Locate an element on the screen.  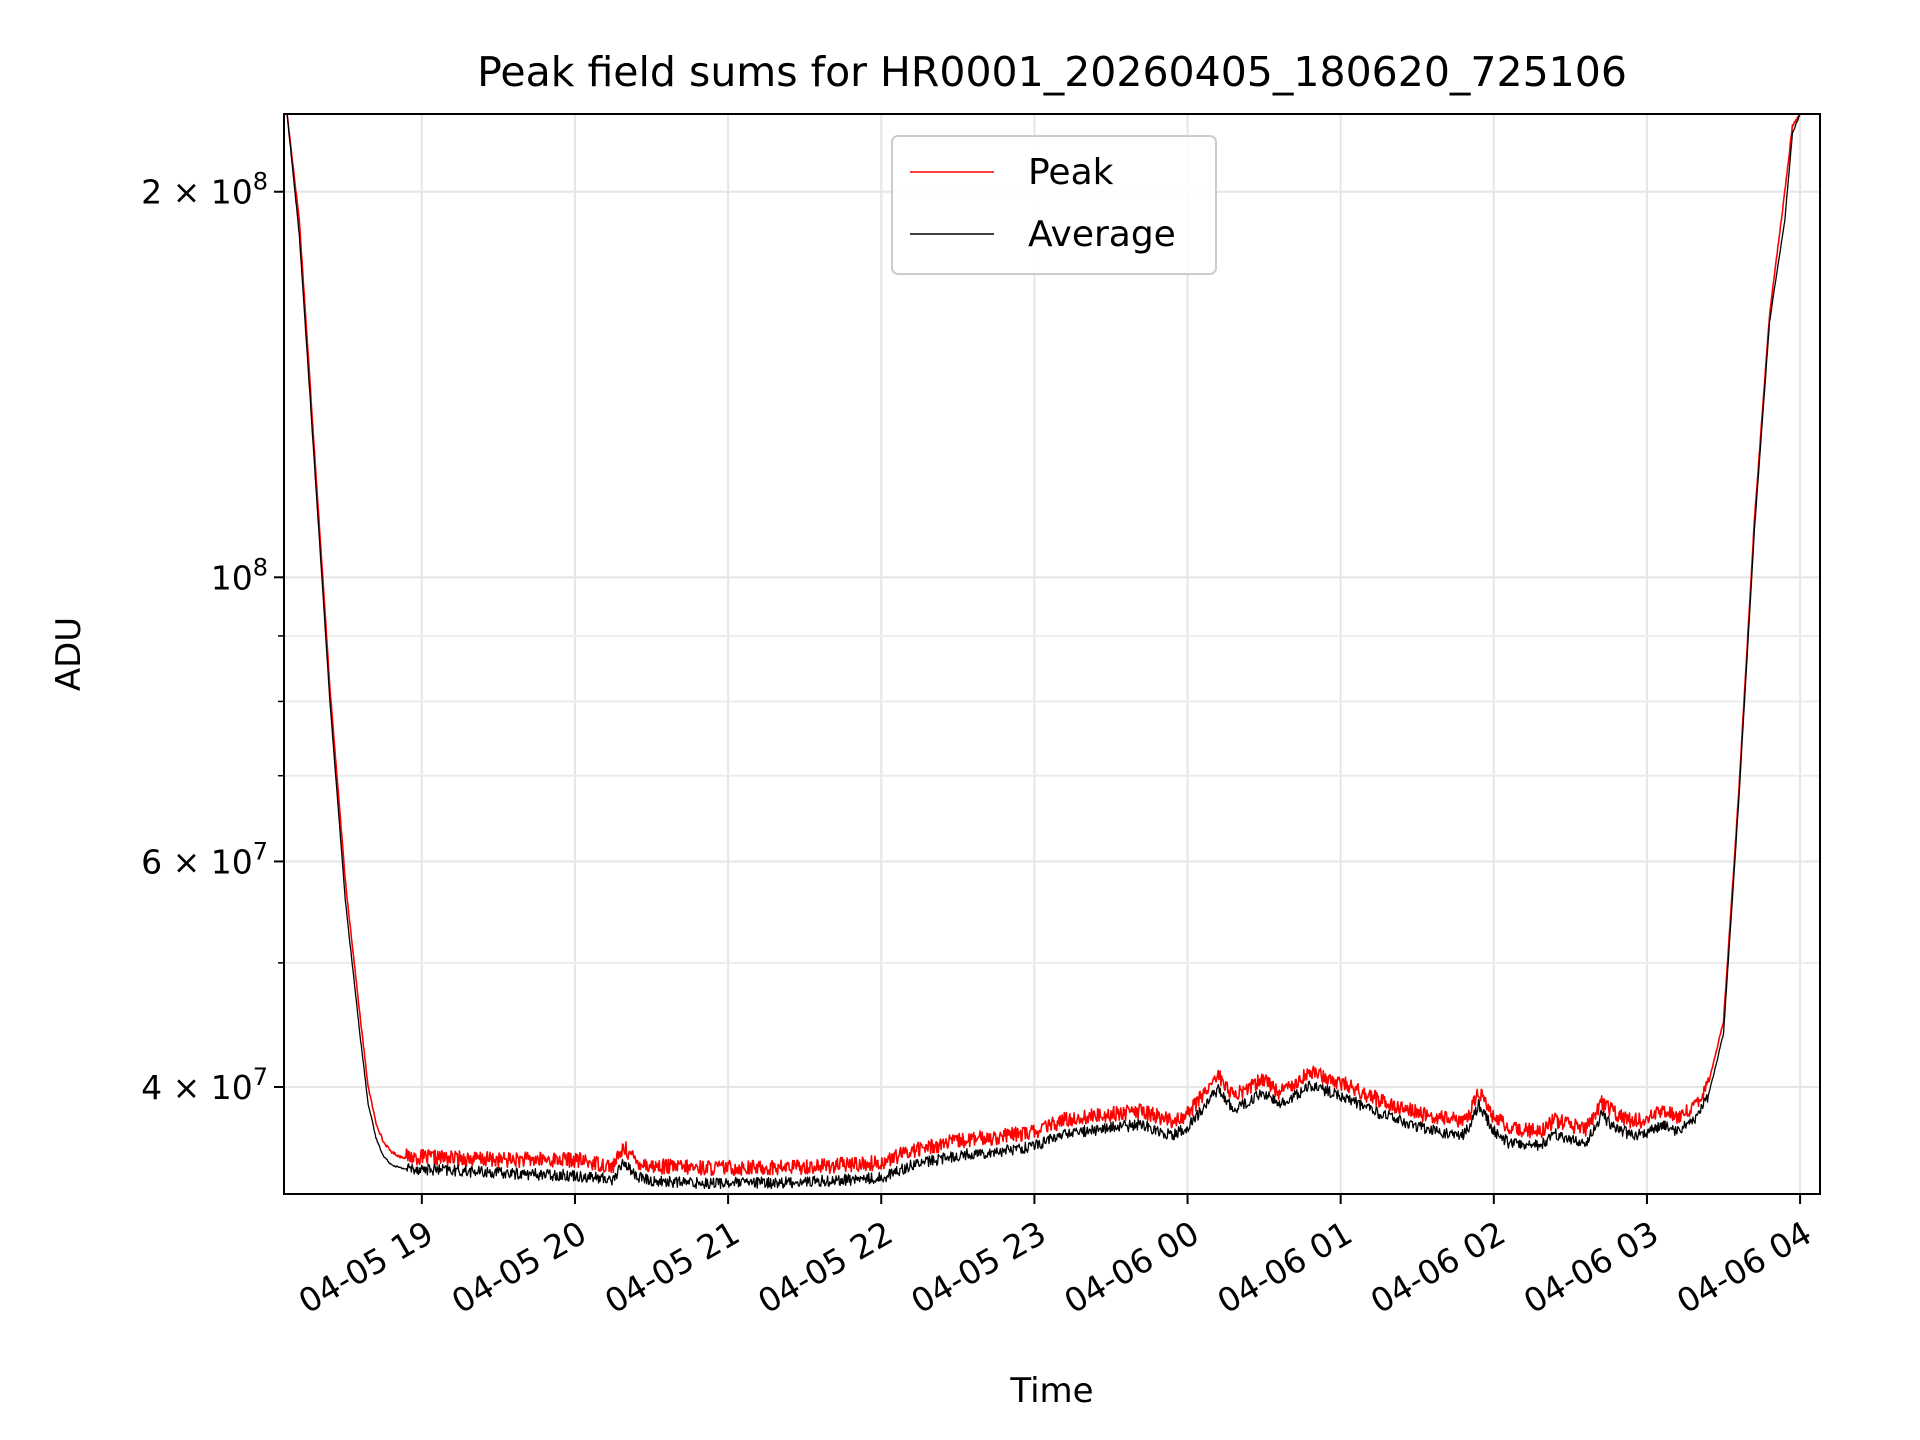
x-axis-label: Time is located at coordinates (1051, 1391).